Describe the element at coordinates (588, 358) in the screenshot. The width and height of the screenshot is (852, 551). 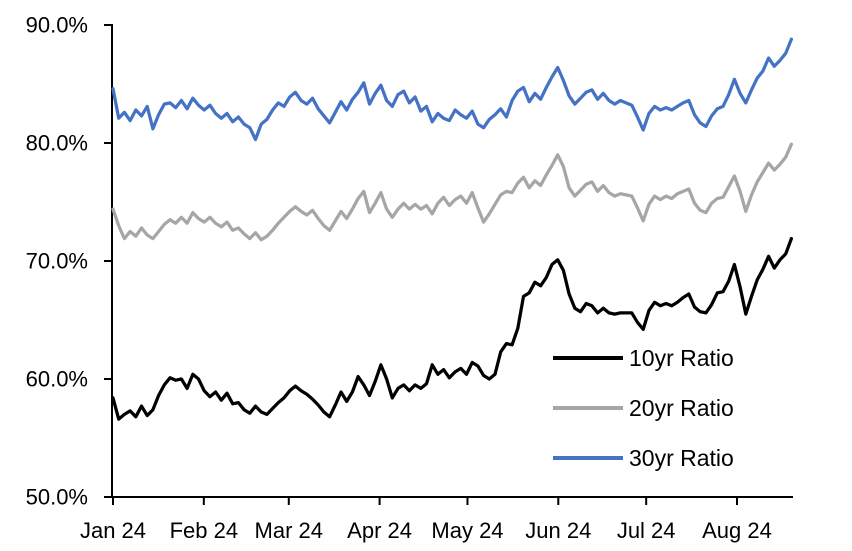
I see `legend-swatch-10yr-line` at that location.